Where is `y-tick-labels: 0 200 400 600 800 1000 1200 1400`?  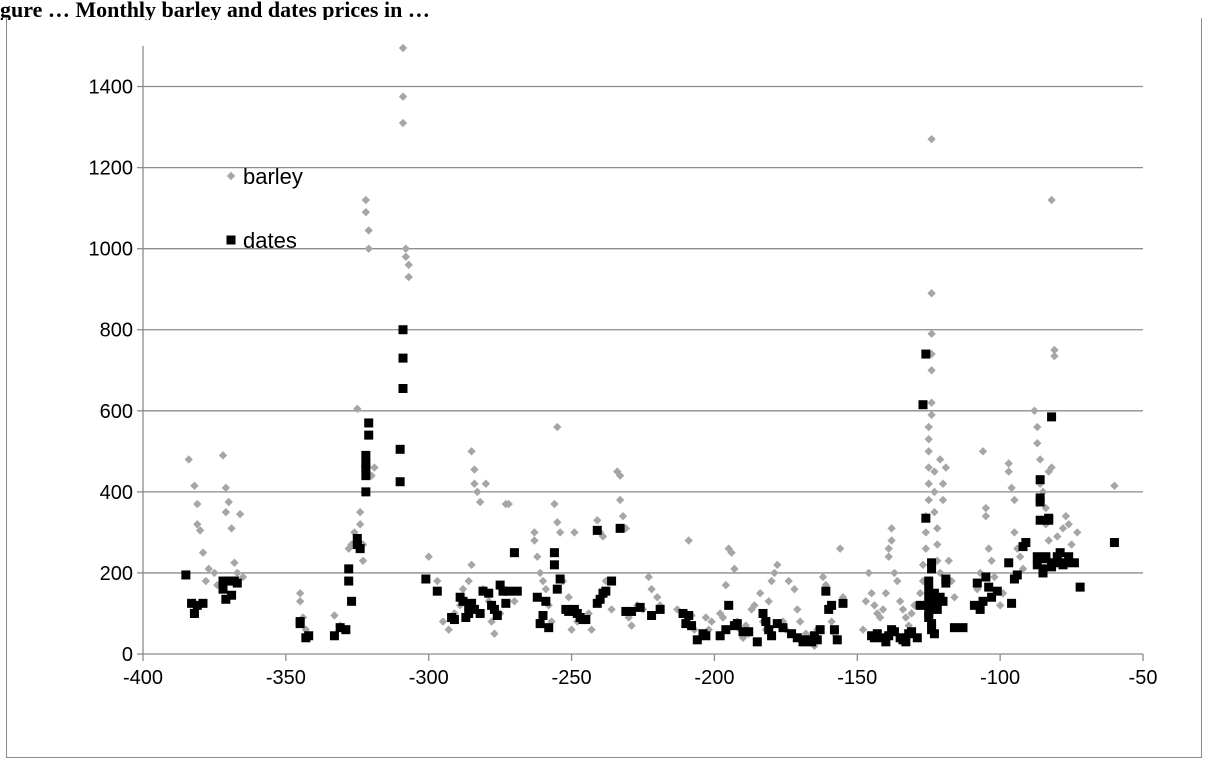
y-tick-labels: 0 200 400 600 800 1000 1200 1400 is located at coordinates (111, 371).